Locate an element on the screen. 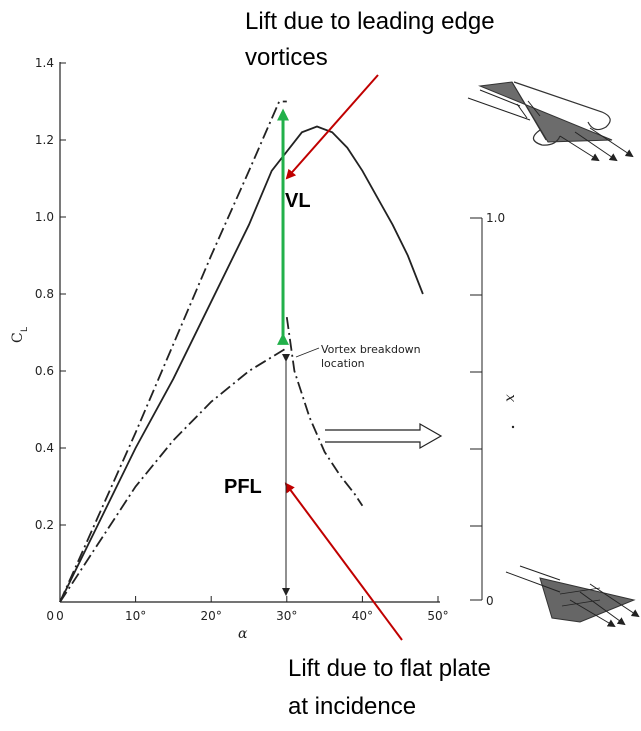  pfl-label: PFL is located at coordinates (243, 487).